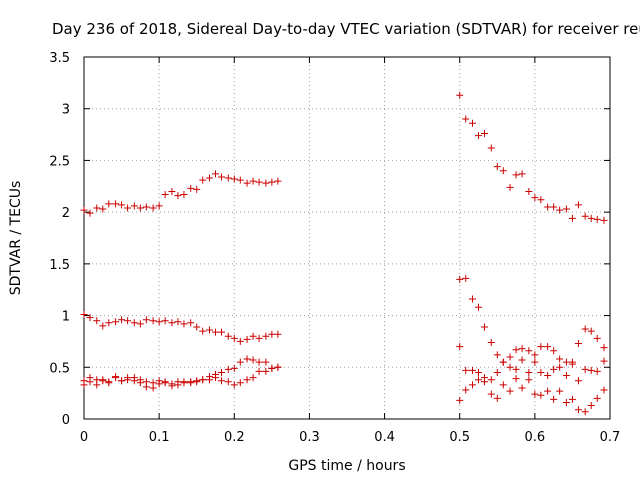 Image resolution: width=640 pixels, height=480 pixels. I want to click on y-tick-label: 1.5, so click(59, 265).